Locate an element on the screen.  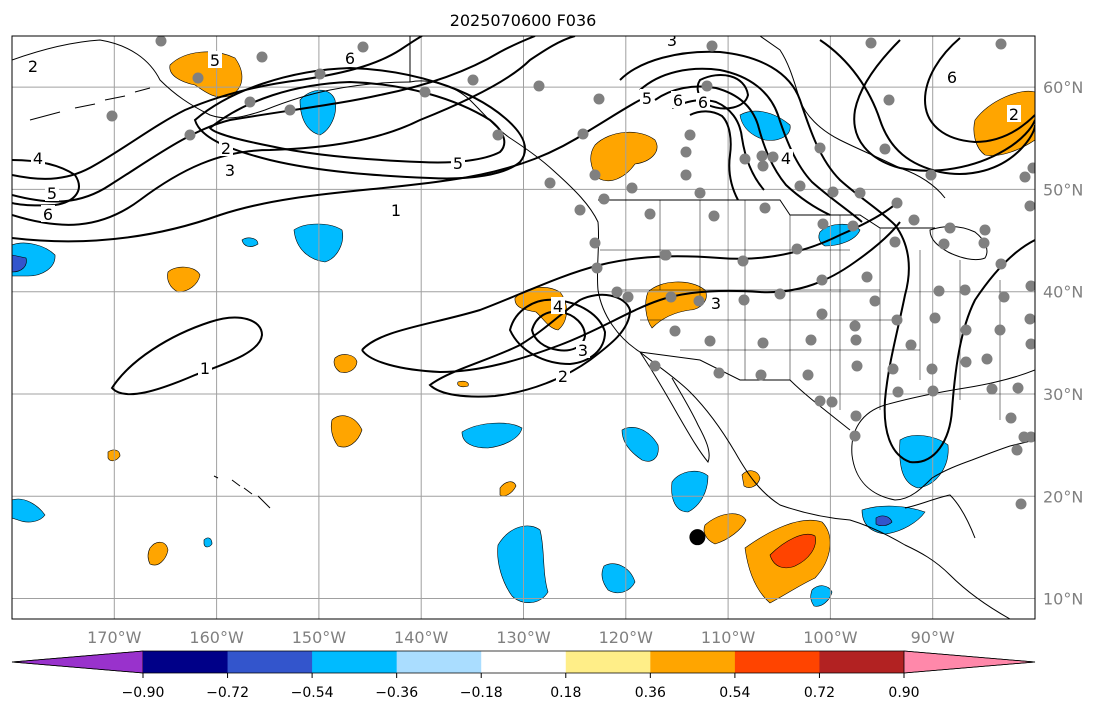
hawaiian-islands is located at coordinates (242, 492).